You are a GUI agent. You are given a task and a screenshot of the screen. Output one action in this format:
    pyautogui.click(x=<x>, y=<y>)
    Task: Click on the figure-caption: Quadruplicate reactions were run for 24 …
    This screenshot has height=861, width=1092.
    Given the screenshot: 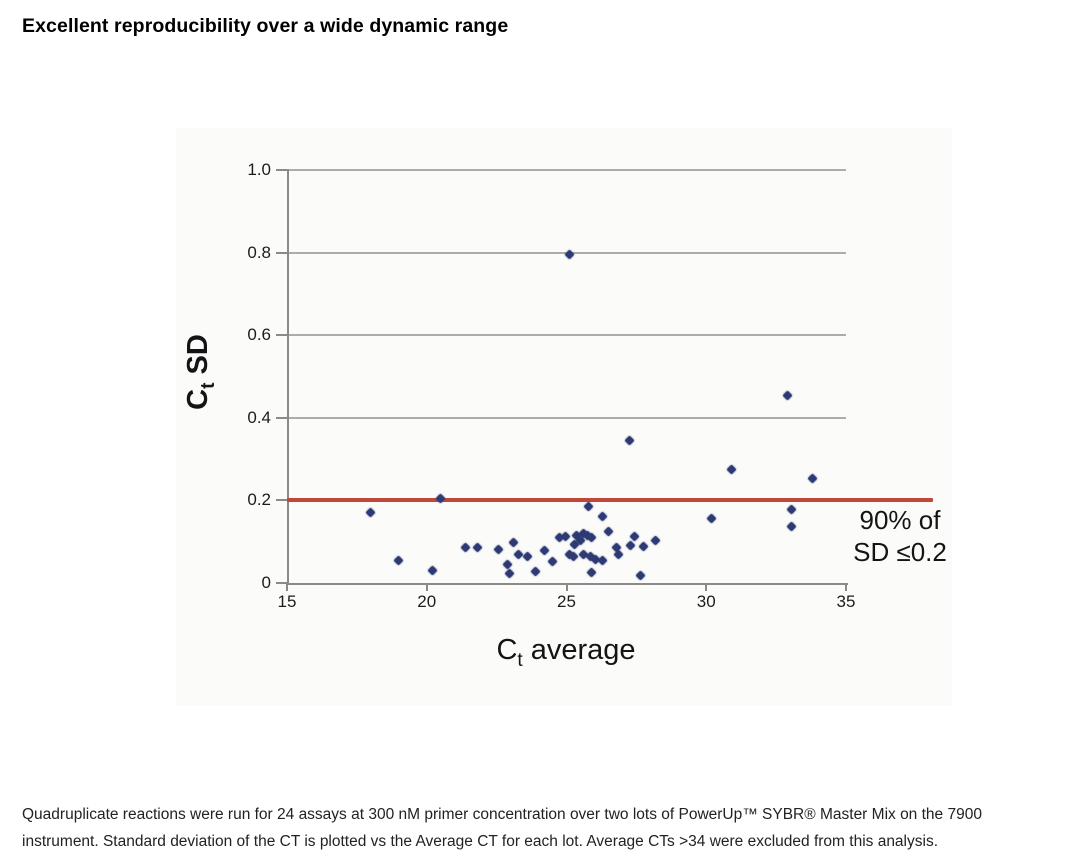 What is the action you would take?
    pyautogui.click(x=549, y=828)
    